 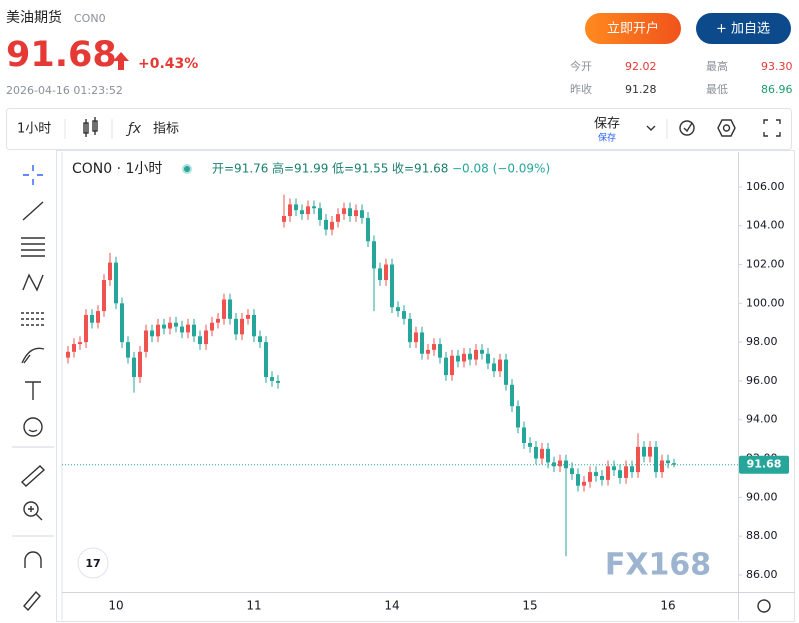 I want to click on lock-tool, so click(x=32, y=601).